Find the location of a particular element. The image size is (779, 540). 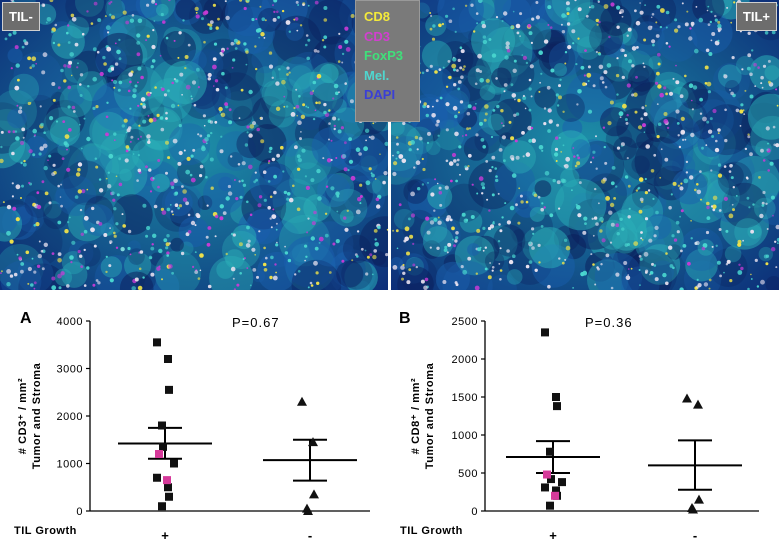

p-value-b: P=0.36 is located at coordinates (609, 322).